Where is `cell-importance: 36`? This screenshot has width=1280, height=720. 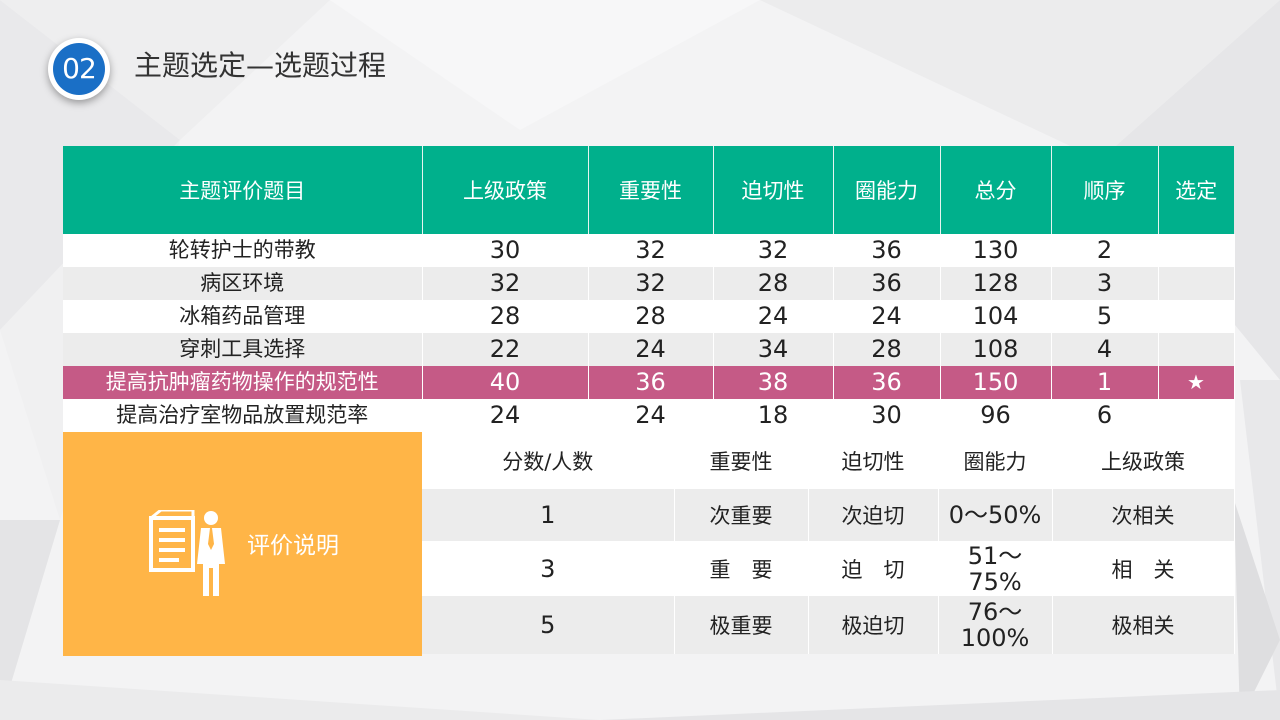
cell-importance: 36 is located at coordinates (651, 382).